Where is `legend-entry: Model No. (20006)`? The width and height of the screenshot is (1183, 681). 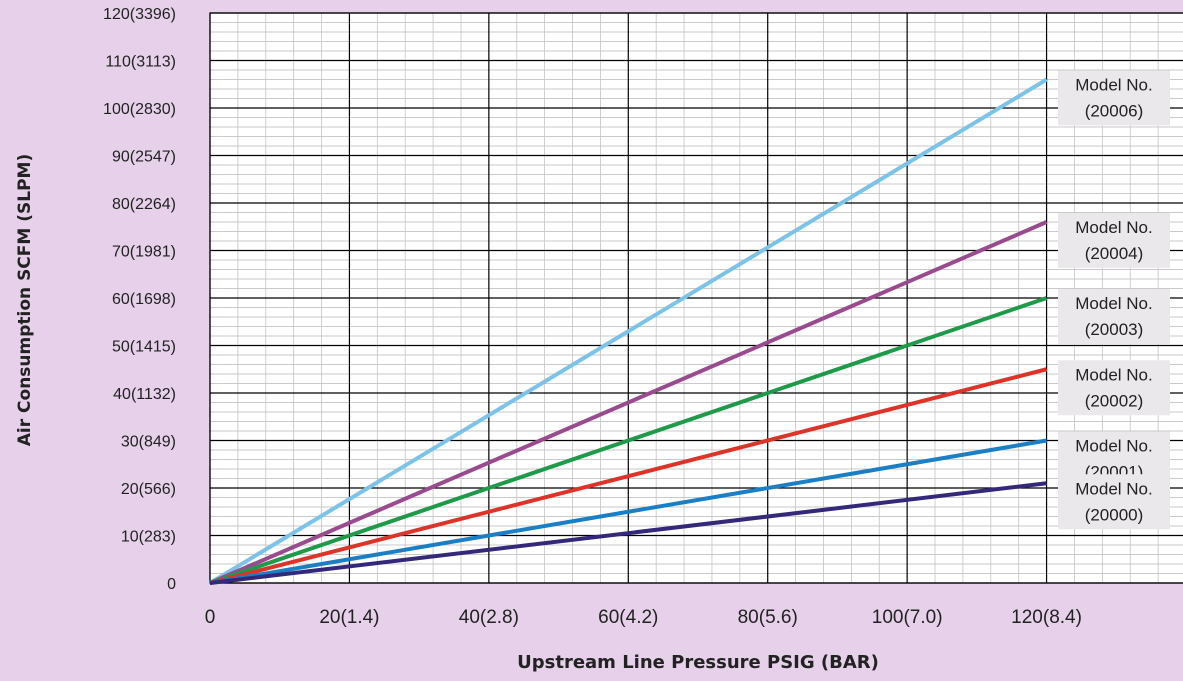 legend-entry: Model No. (20006) is located at coordinates (1114, 98).